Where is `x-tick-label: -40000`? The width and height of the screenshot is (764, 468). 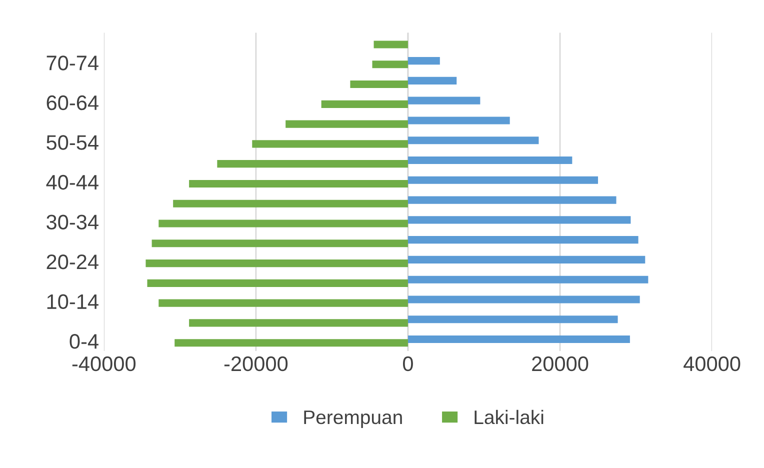 x-tick-label: -40000 is located at coordinates (104, 364).